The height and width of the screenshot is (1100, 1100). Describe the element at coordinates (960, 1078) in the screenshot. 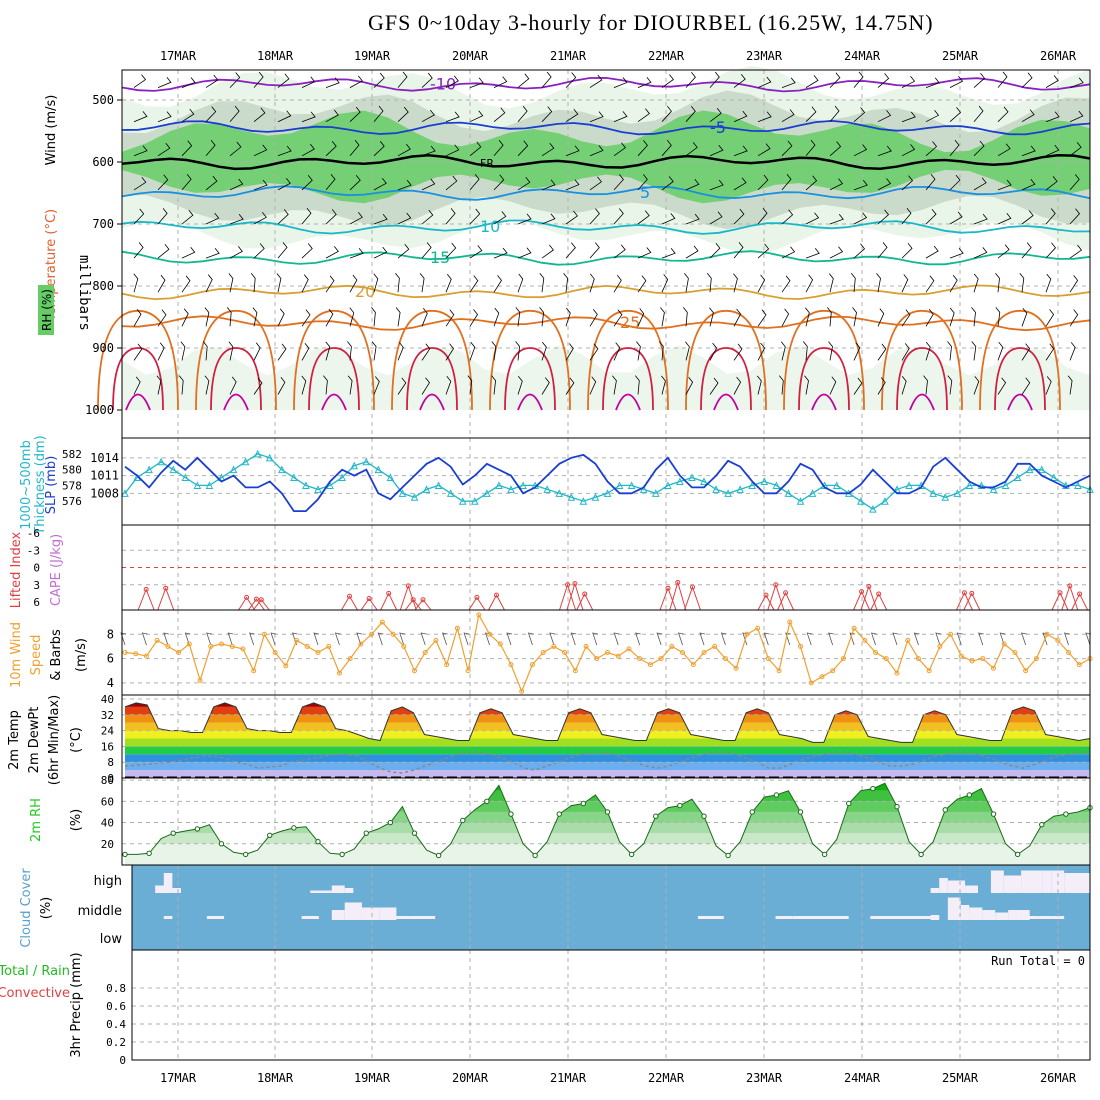

I see `date-label-bottom: 25MAR` at that location.